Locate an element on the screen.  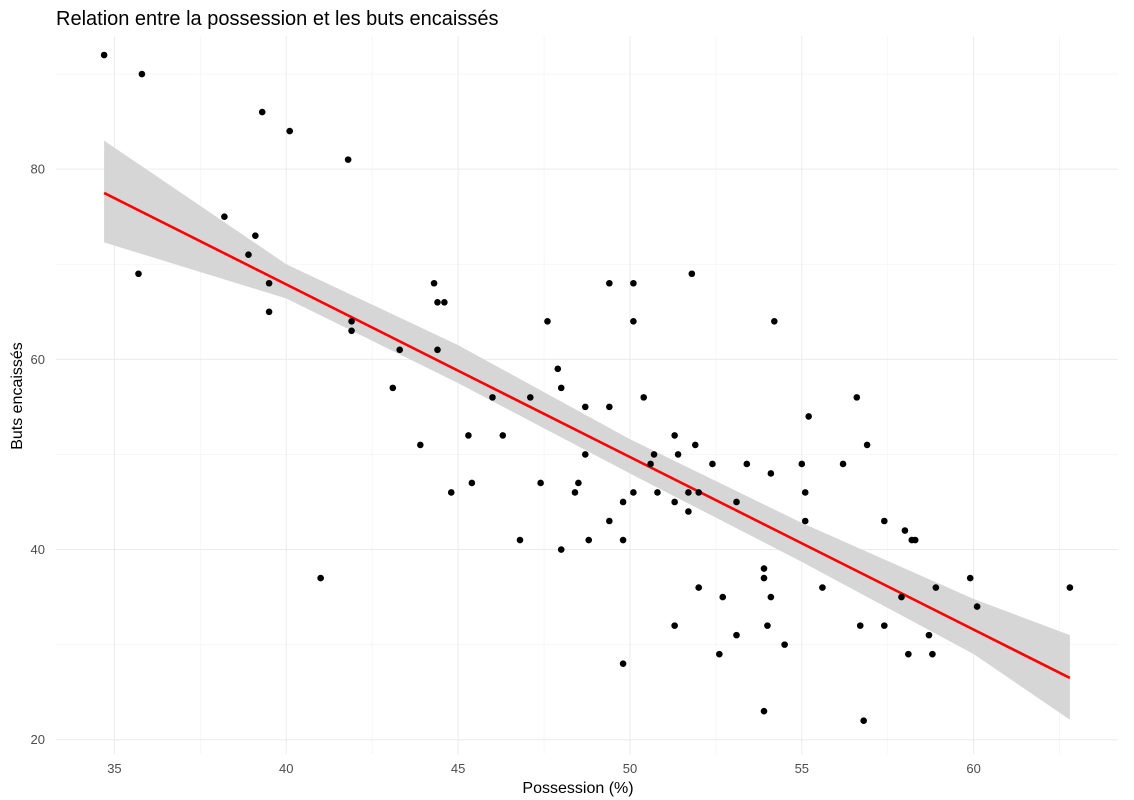
y-tick-label: 80 is located at coordinates (38, 169).